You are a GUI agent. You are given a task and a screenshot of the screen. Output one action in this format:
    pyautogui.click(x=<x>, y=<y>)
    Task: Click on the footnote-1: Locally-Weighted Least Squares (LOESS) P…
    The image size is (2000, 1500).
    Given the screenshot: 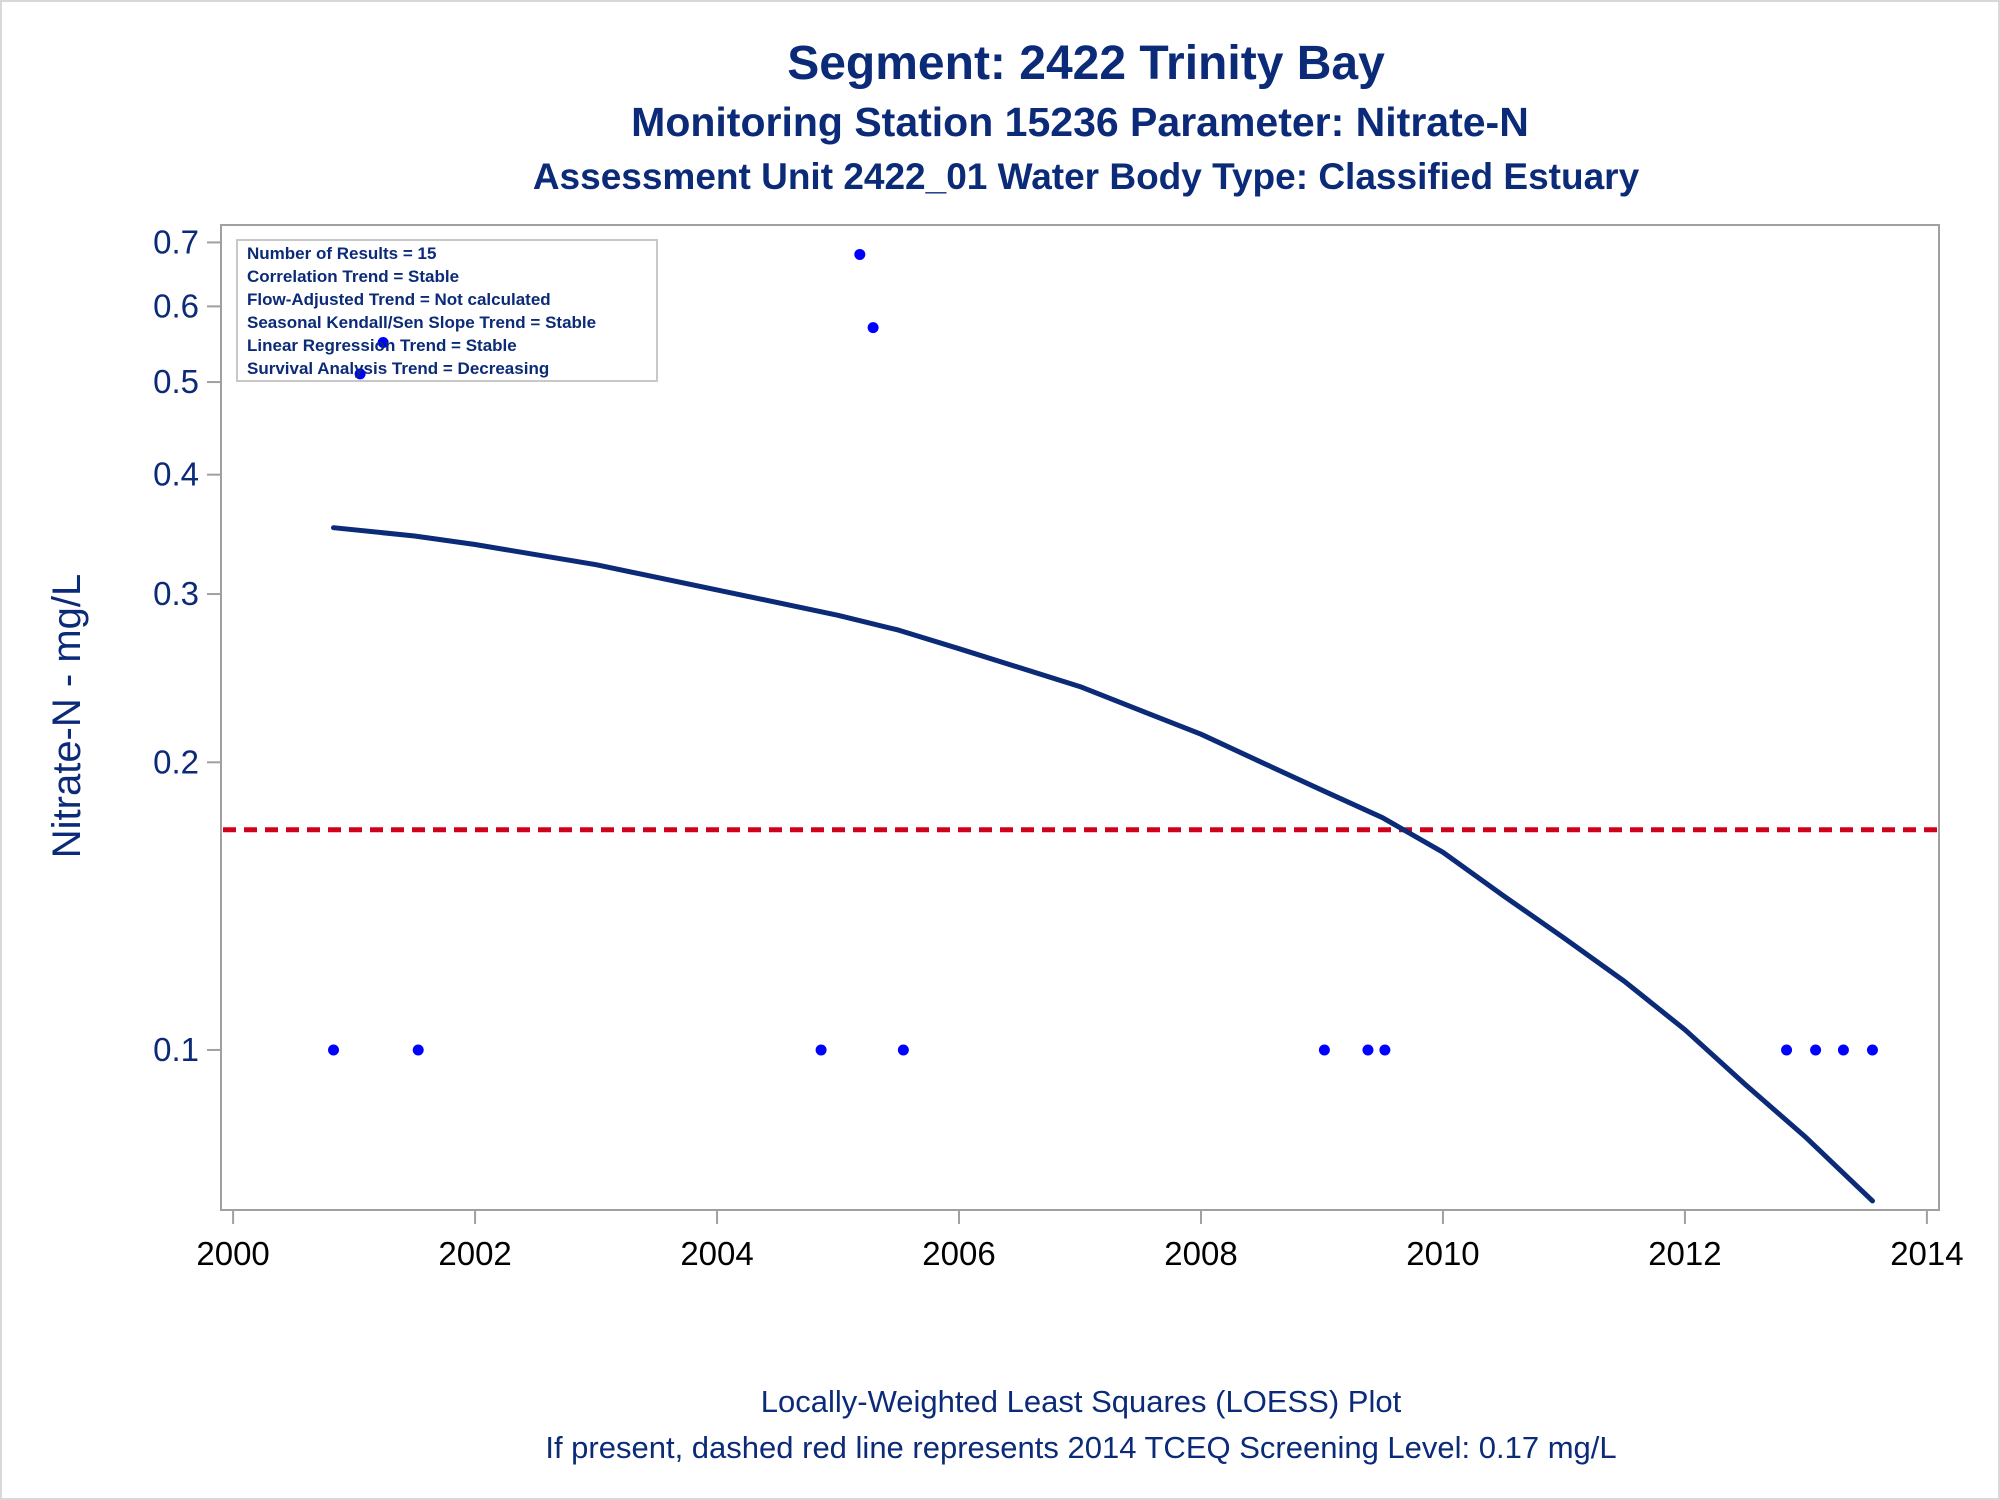 What is the action you would take?
    pyautogui.click(x=1081, y=1401)
    